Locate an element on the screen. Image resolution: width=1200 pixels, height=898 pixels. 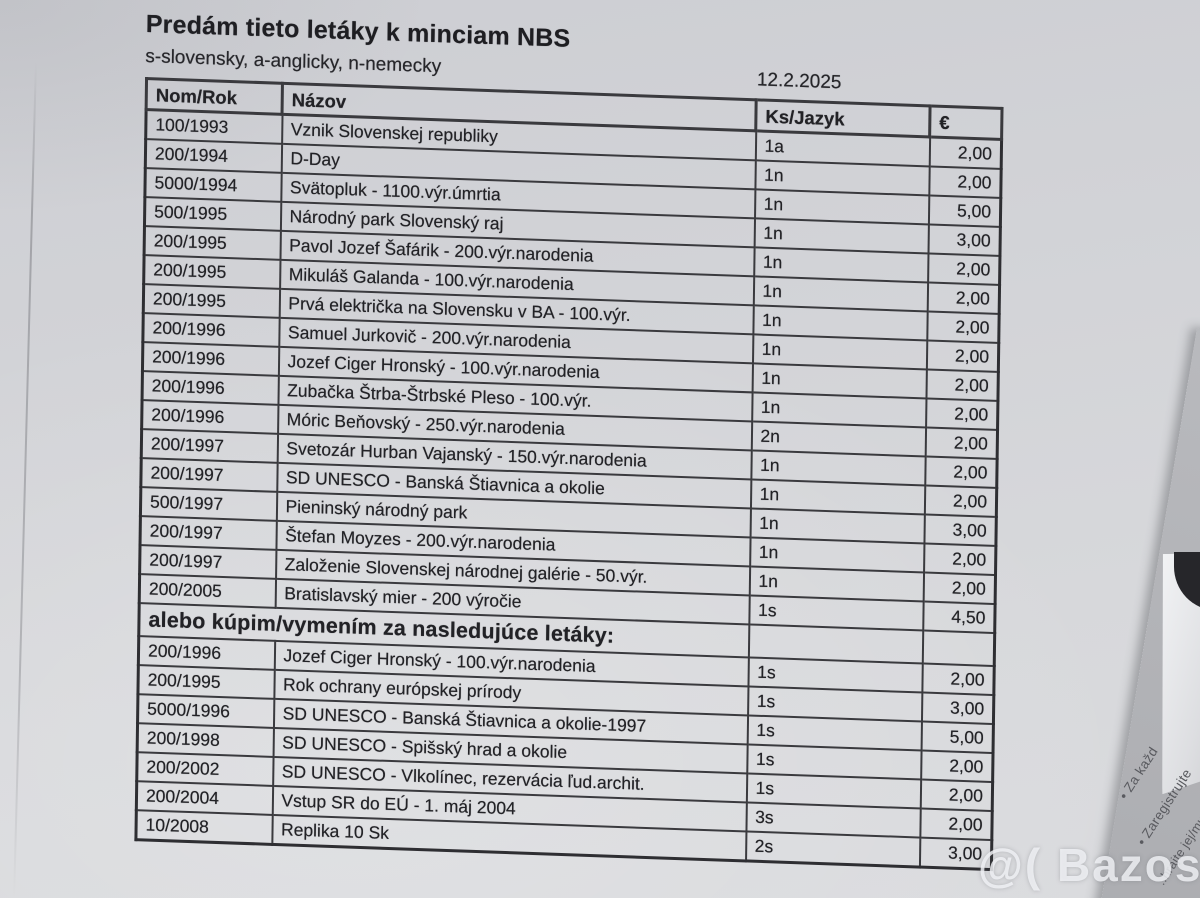
nom-cell: 200/1994 is located at coordinates (213, 156).